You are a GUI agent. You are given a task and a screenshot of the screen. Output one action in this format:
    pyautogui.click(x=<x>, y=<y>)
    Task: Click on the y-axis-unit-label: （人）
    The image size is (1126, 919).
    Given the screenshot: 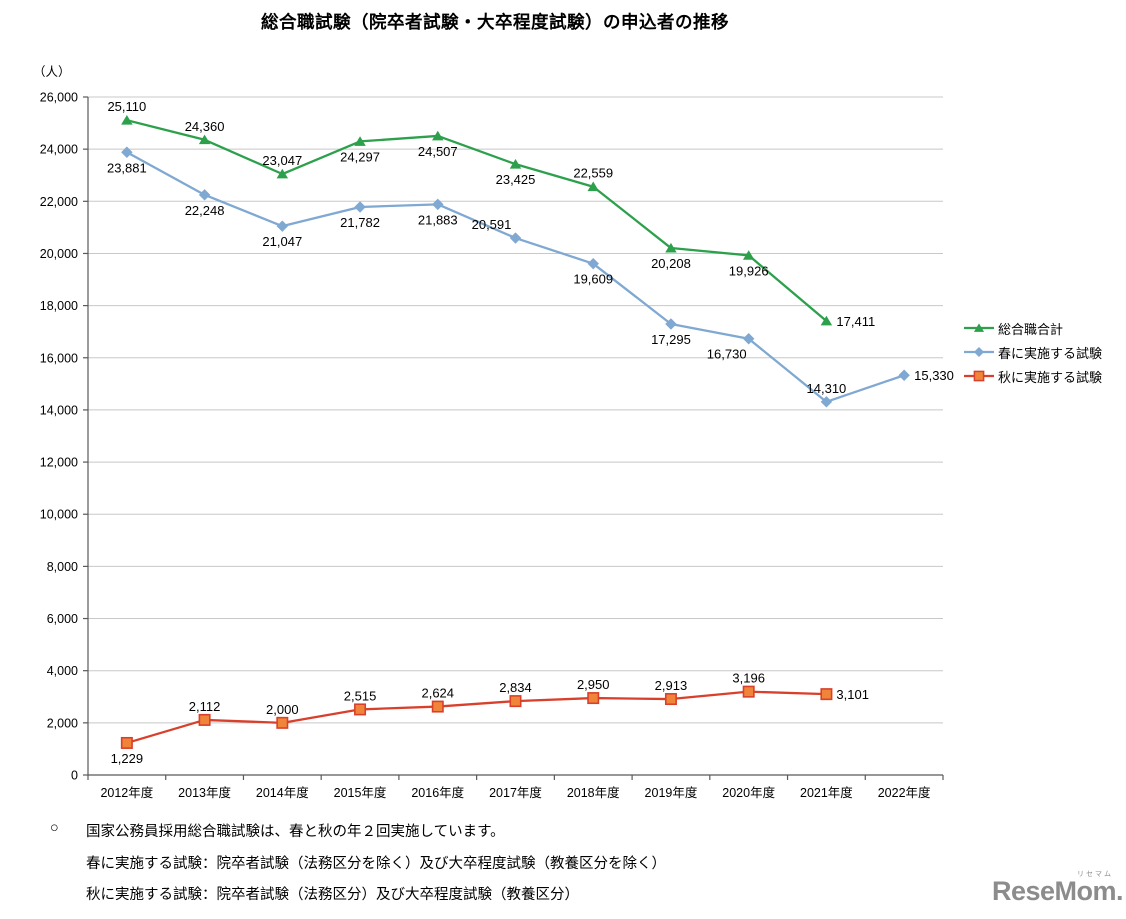 What is the action you would take?
    pyautogui.click(x=52, y=72)
    